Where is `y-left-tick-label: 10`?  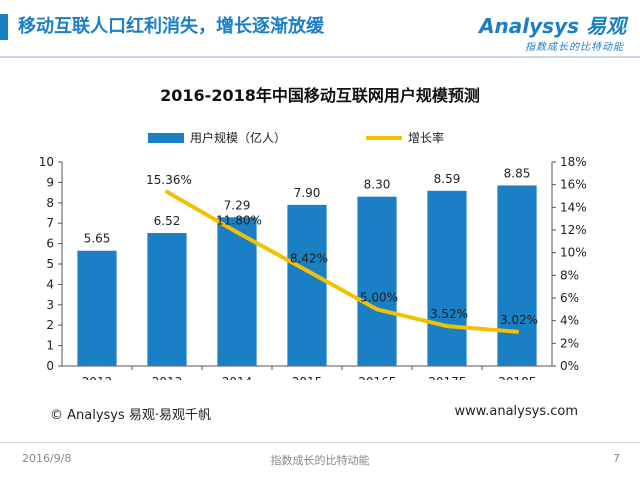 y-left-tick-label: 10 is located at coordinates (46, 162).